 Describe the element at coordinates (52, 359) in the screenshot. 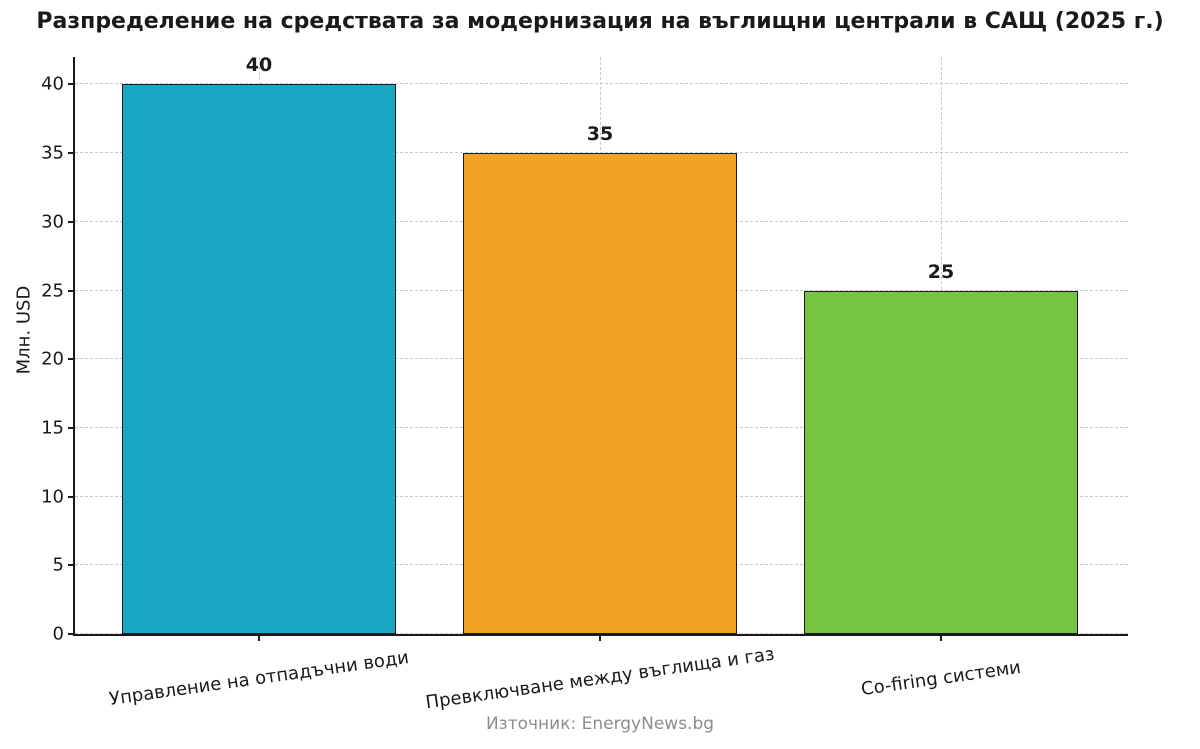

I see `y-tick-label: 20` at that location.